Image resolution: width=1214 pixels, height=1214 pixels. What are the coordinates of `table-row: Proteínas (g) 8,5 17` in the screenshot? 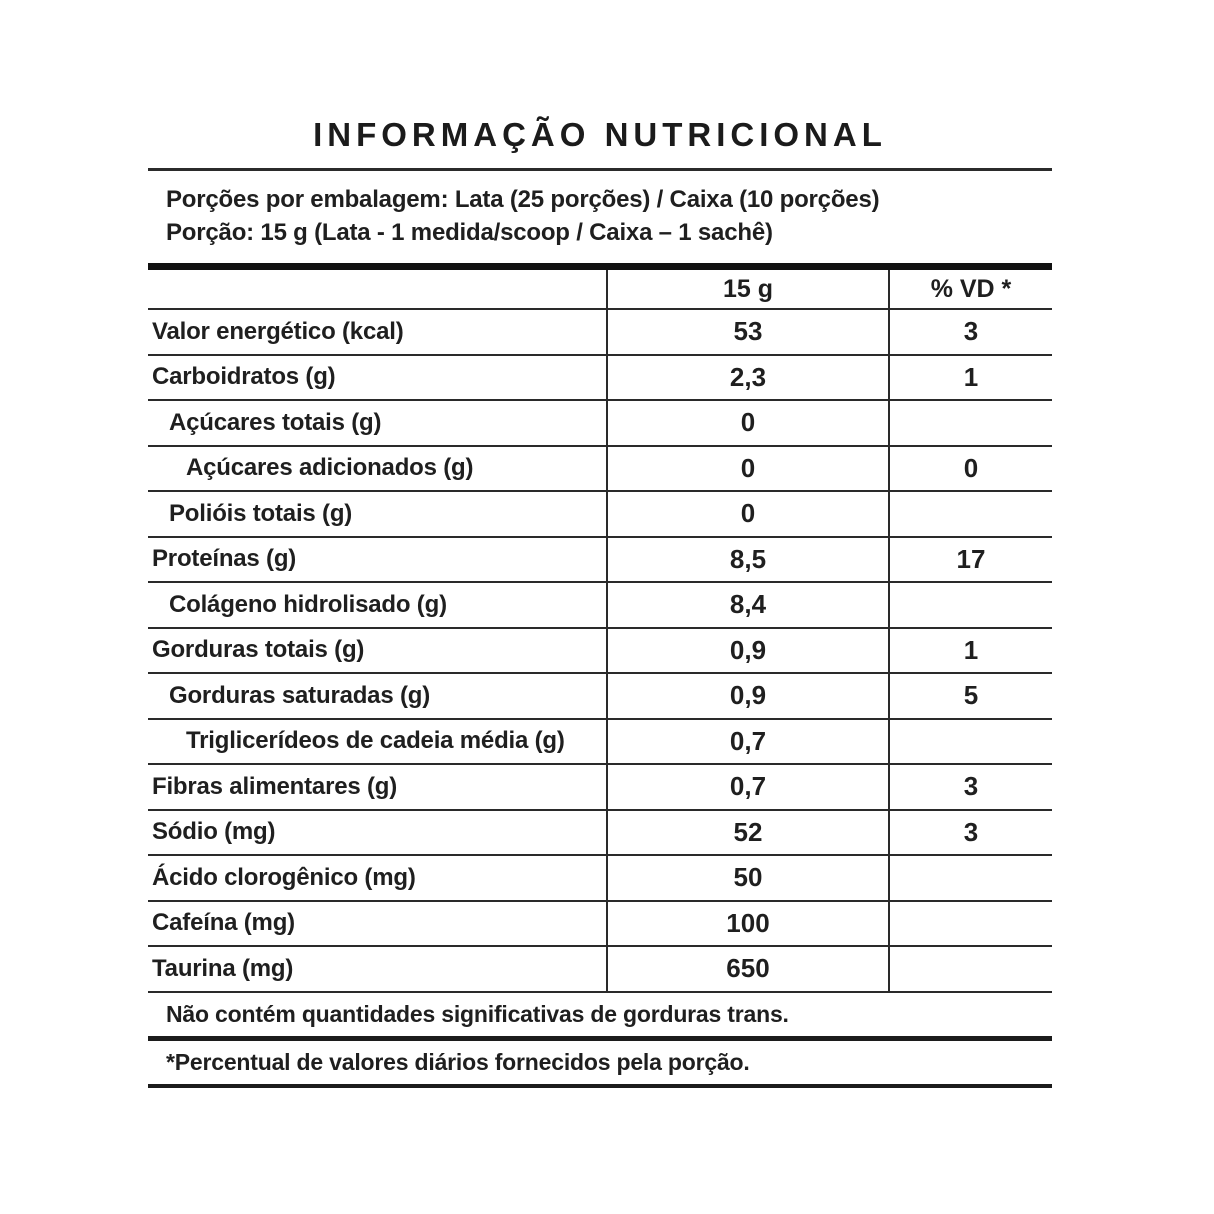 It's located at (600, 560).